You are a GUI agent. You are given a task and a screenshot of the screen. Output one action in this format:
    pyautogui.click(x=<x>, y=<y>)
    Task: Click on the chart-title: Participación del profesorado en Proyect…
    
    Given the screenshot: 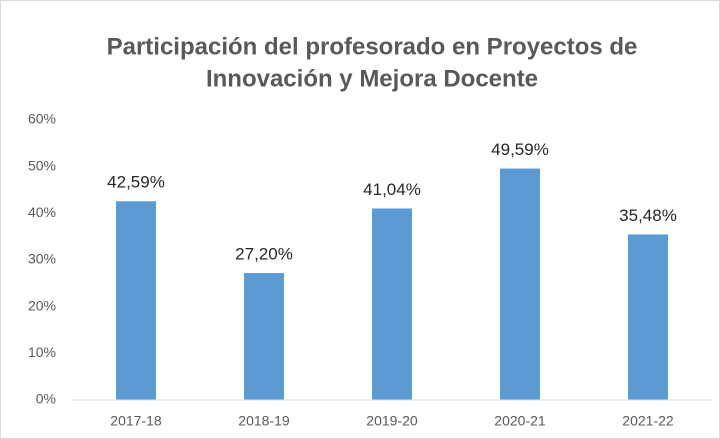 What is the action you would take?
    pyautogui.click(x=372, y=46)
    